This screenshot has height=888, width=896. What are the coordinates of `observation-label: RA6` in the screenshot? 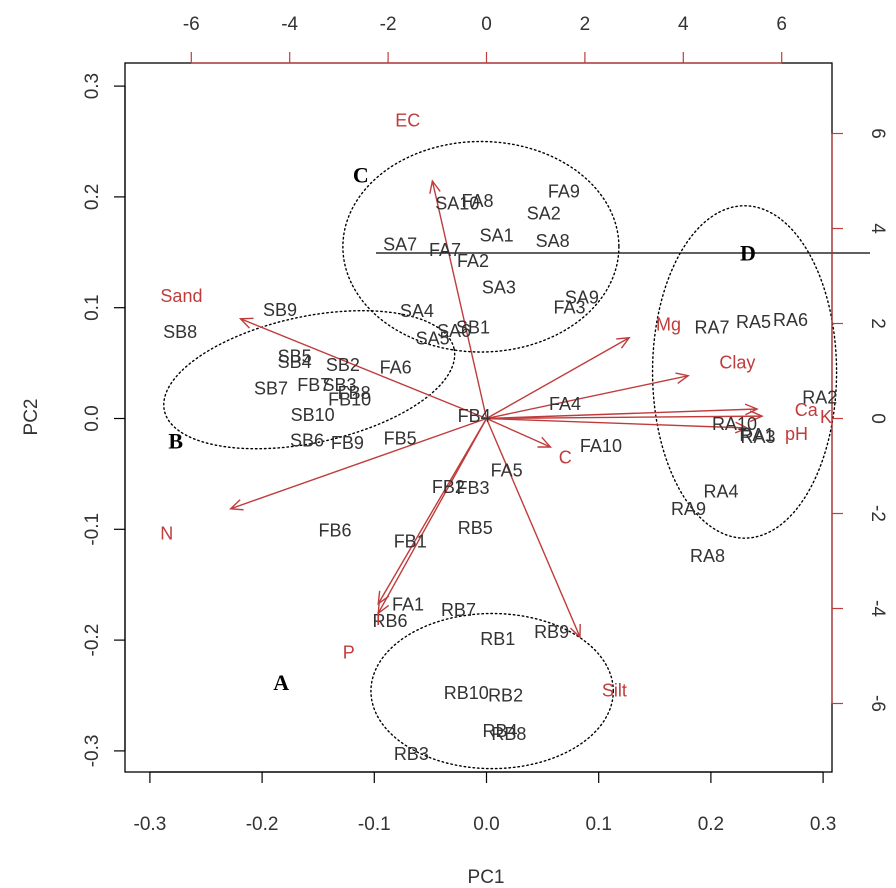 It's located at (790, 320).